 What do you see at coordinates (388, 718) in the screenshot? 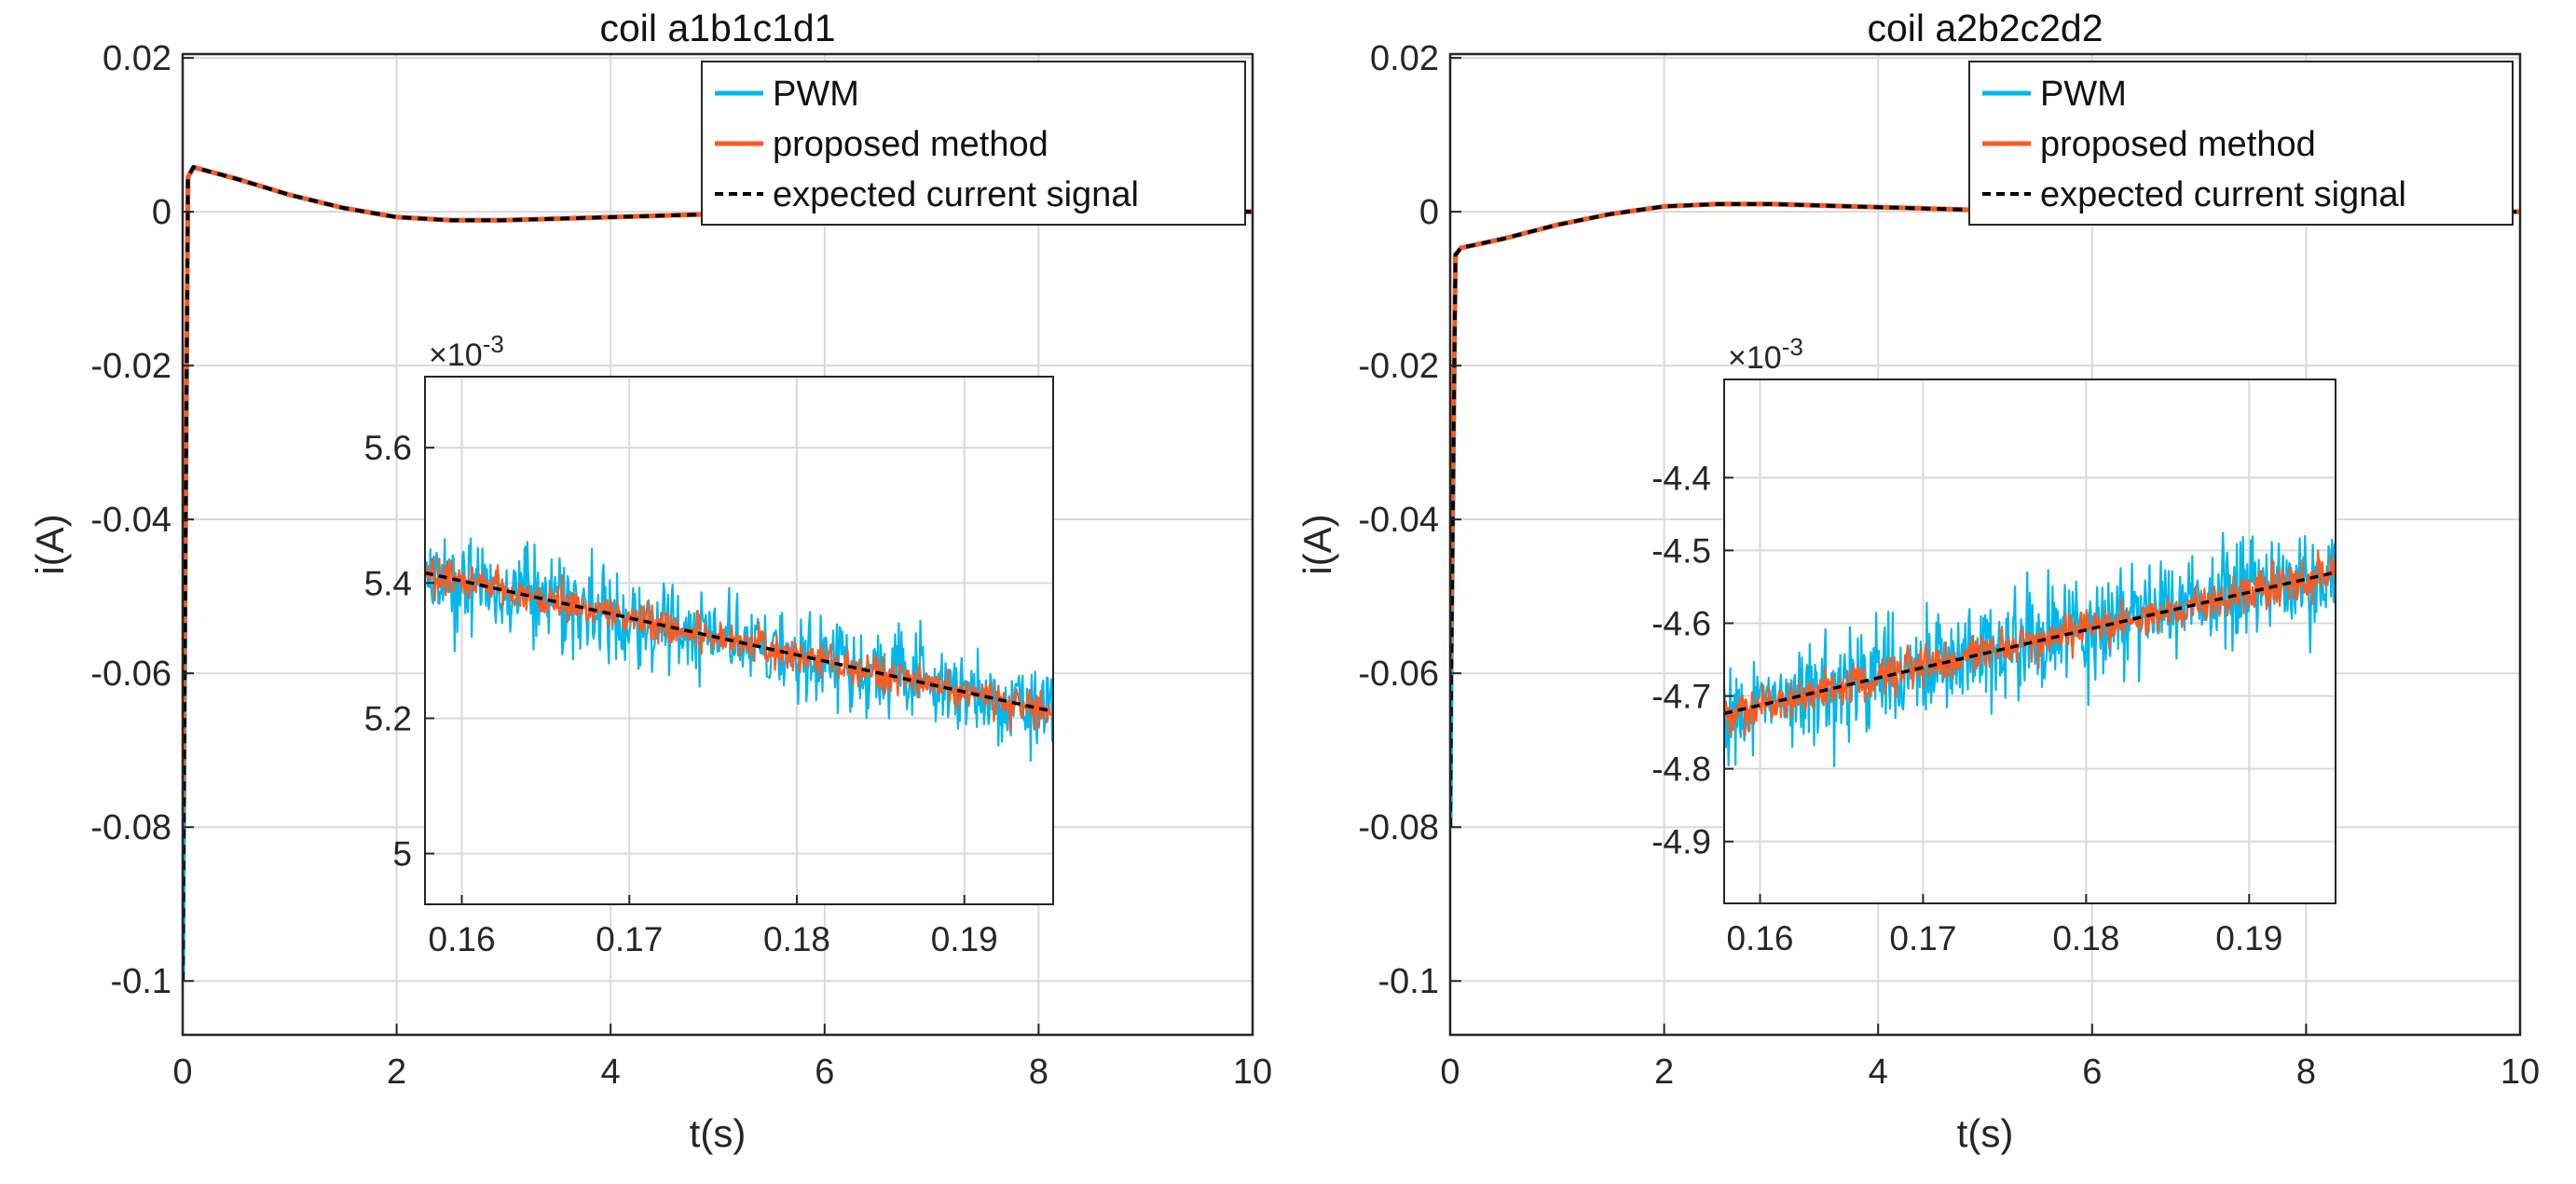
I see `inset-y-tick-label: 5.2` at bounding box center [388, 718].